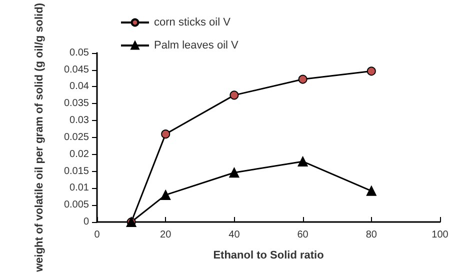 The height and width of the screenshot is (279, 474). What do you see at coordinates (40, 137) in the screenshot?
I see `y-axis-title: weight of volatile oil per gram of solid (g oil/g solid)` at bounding box center [40, 137].